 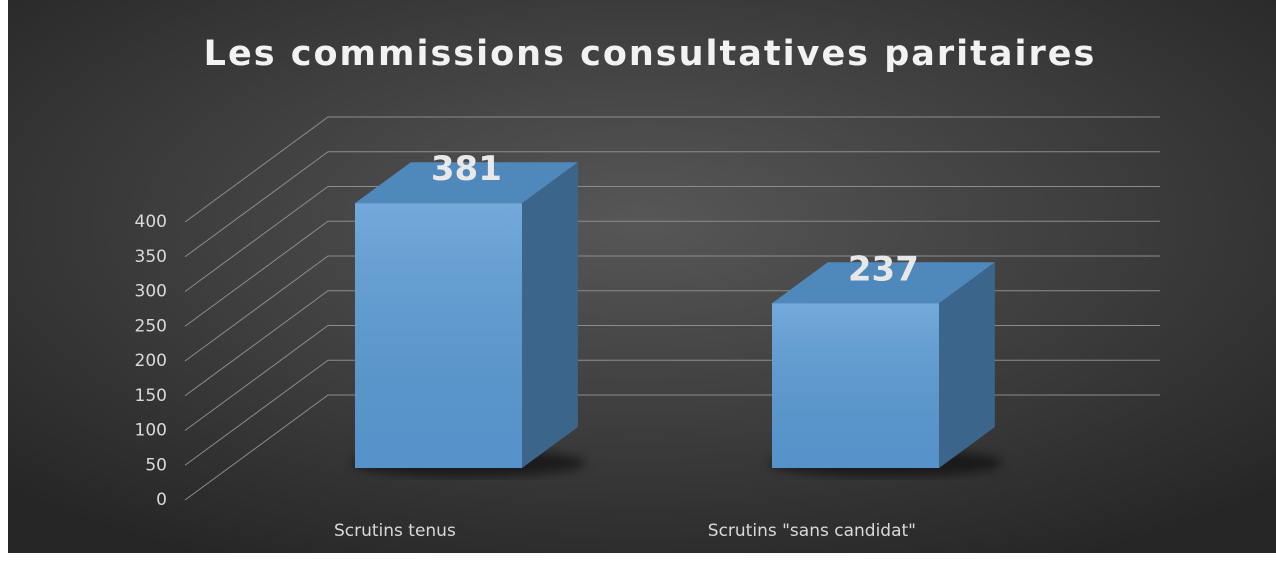 What do you see at coordinates (156, 465) in the screenshot?
I see `y-tick-label: 50` at bounding box center [156, 465].